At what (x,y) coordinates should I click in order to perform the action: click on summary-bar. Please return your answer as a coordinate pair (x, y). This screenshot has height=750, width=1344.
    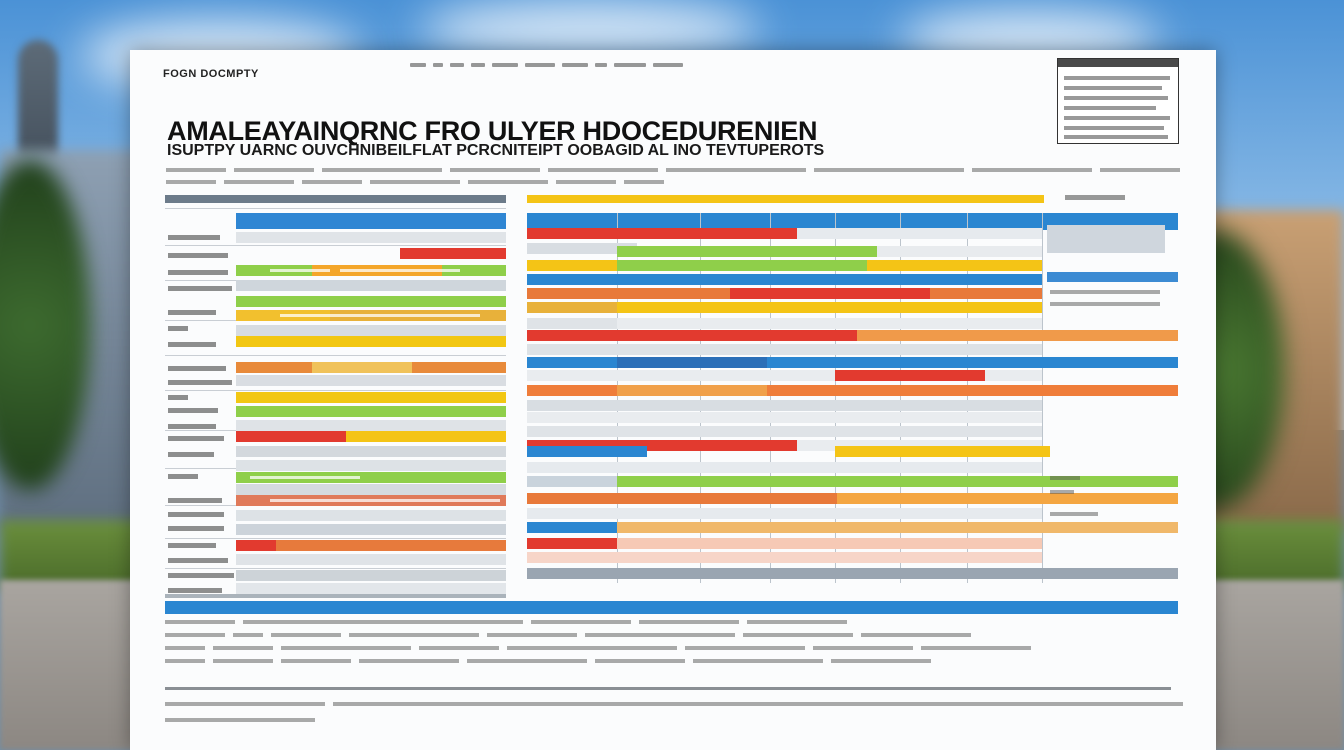
    Looking at the image, I should click on (671, 607).